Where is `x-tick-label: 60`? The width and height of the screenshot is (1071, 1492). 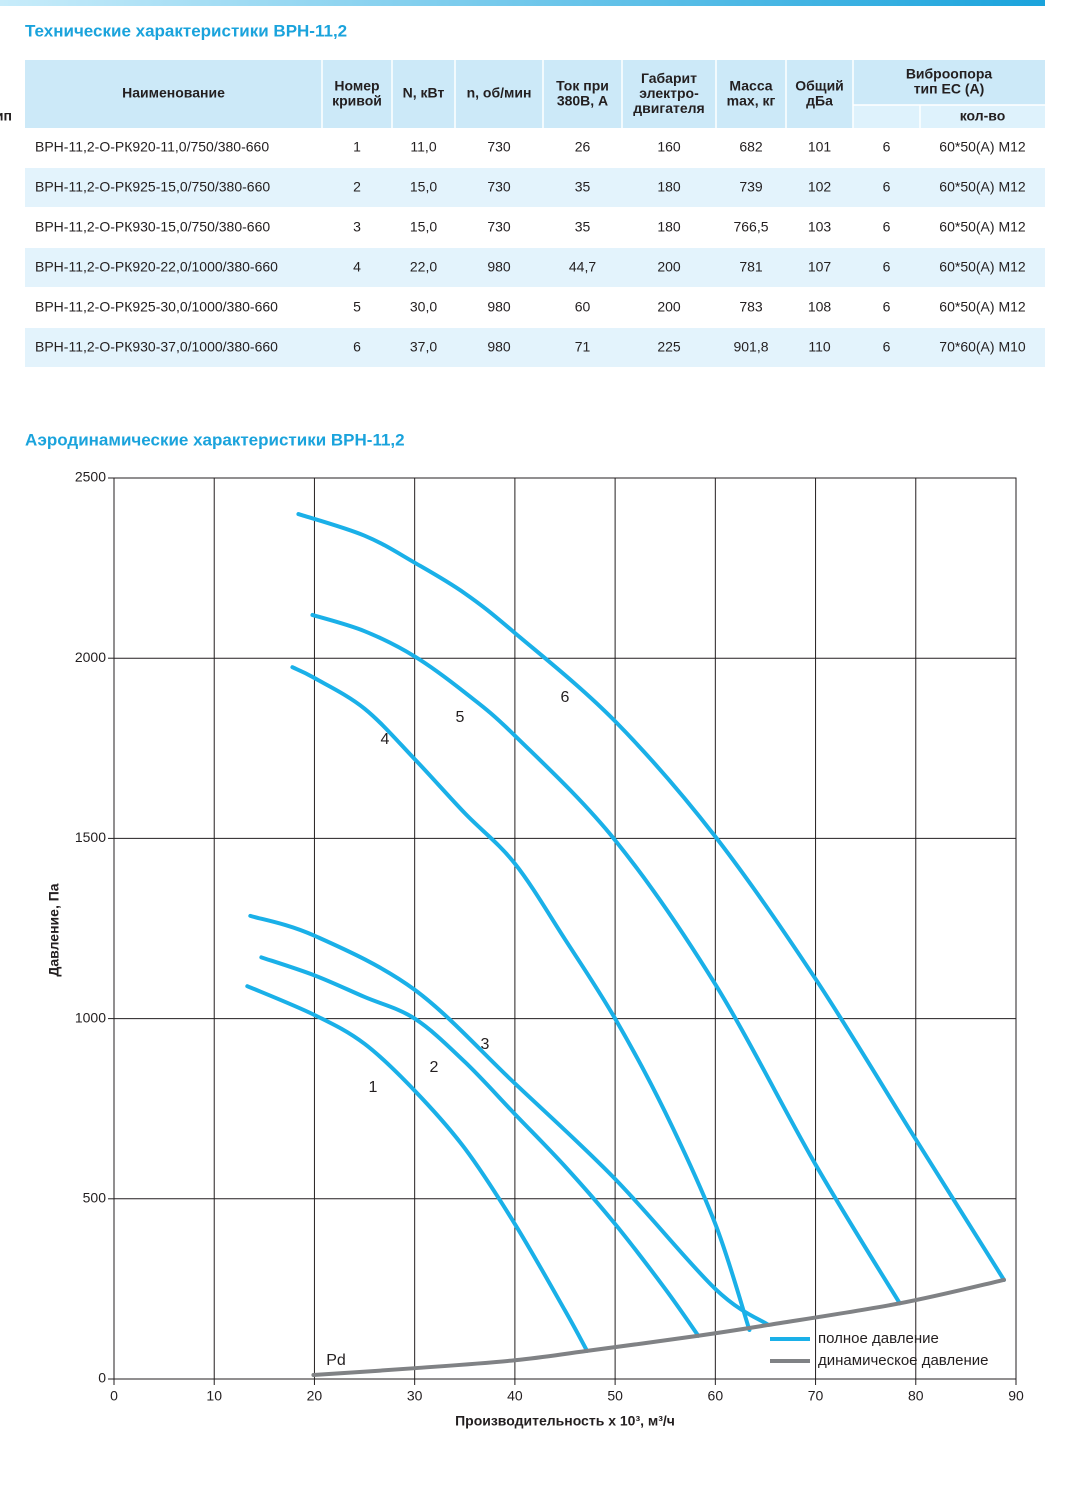 x-tick-label: 60 is located at coordinates (716, 1396).